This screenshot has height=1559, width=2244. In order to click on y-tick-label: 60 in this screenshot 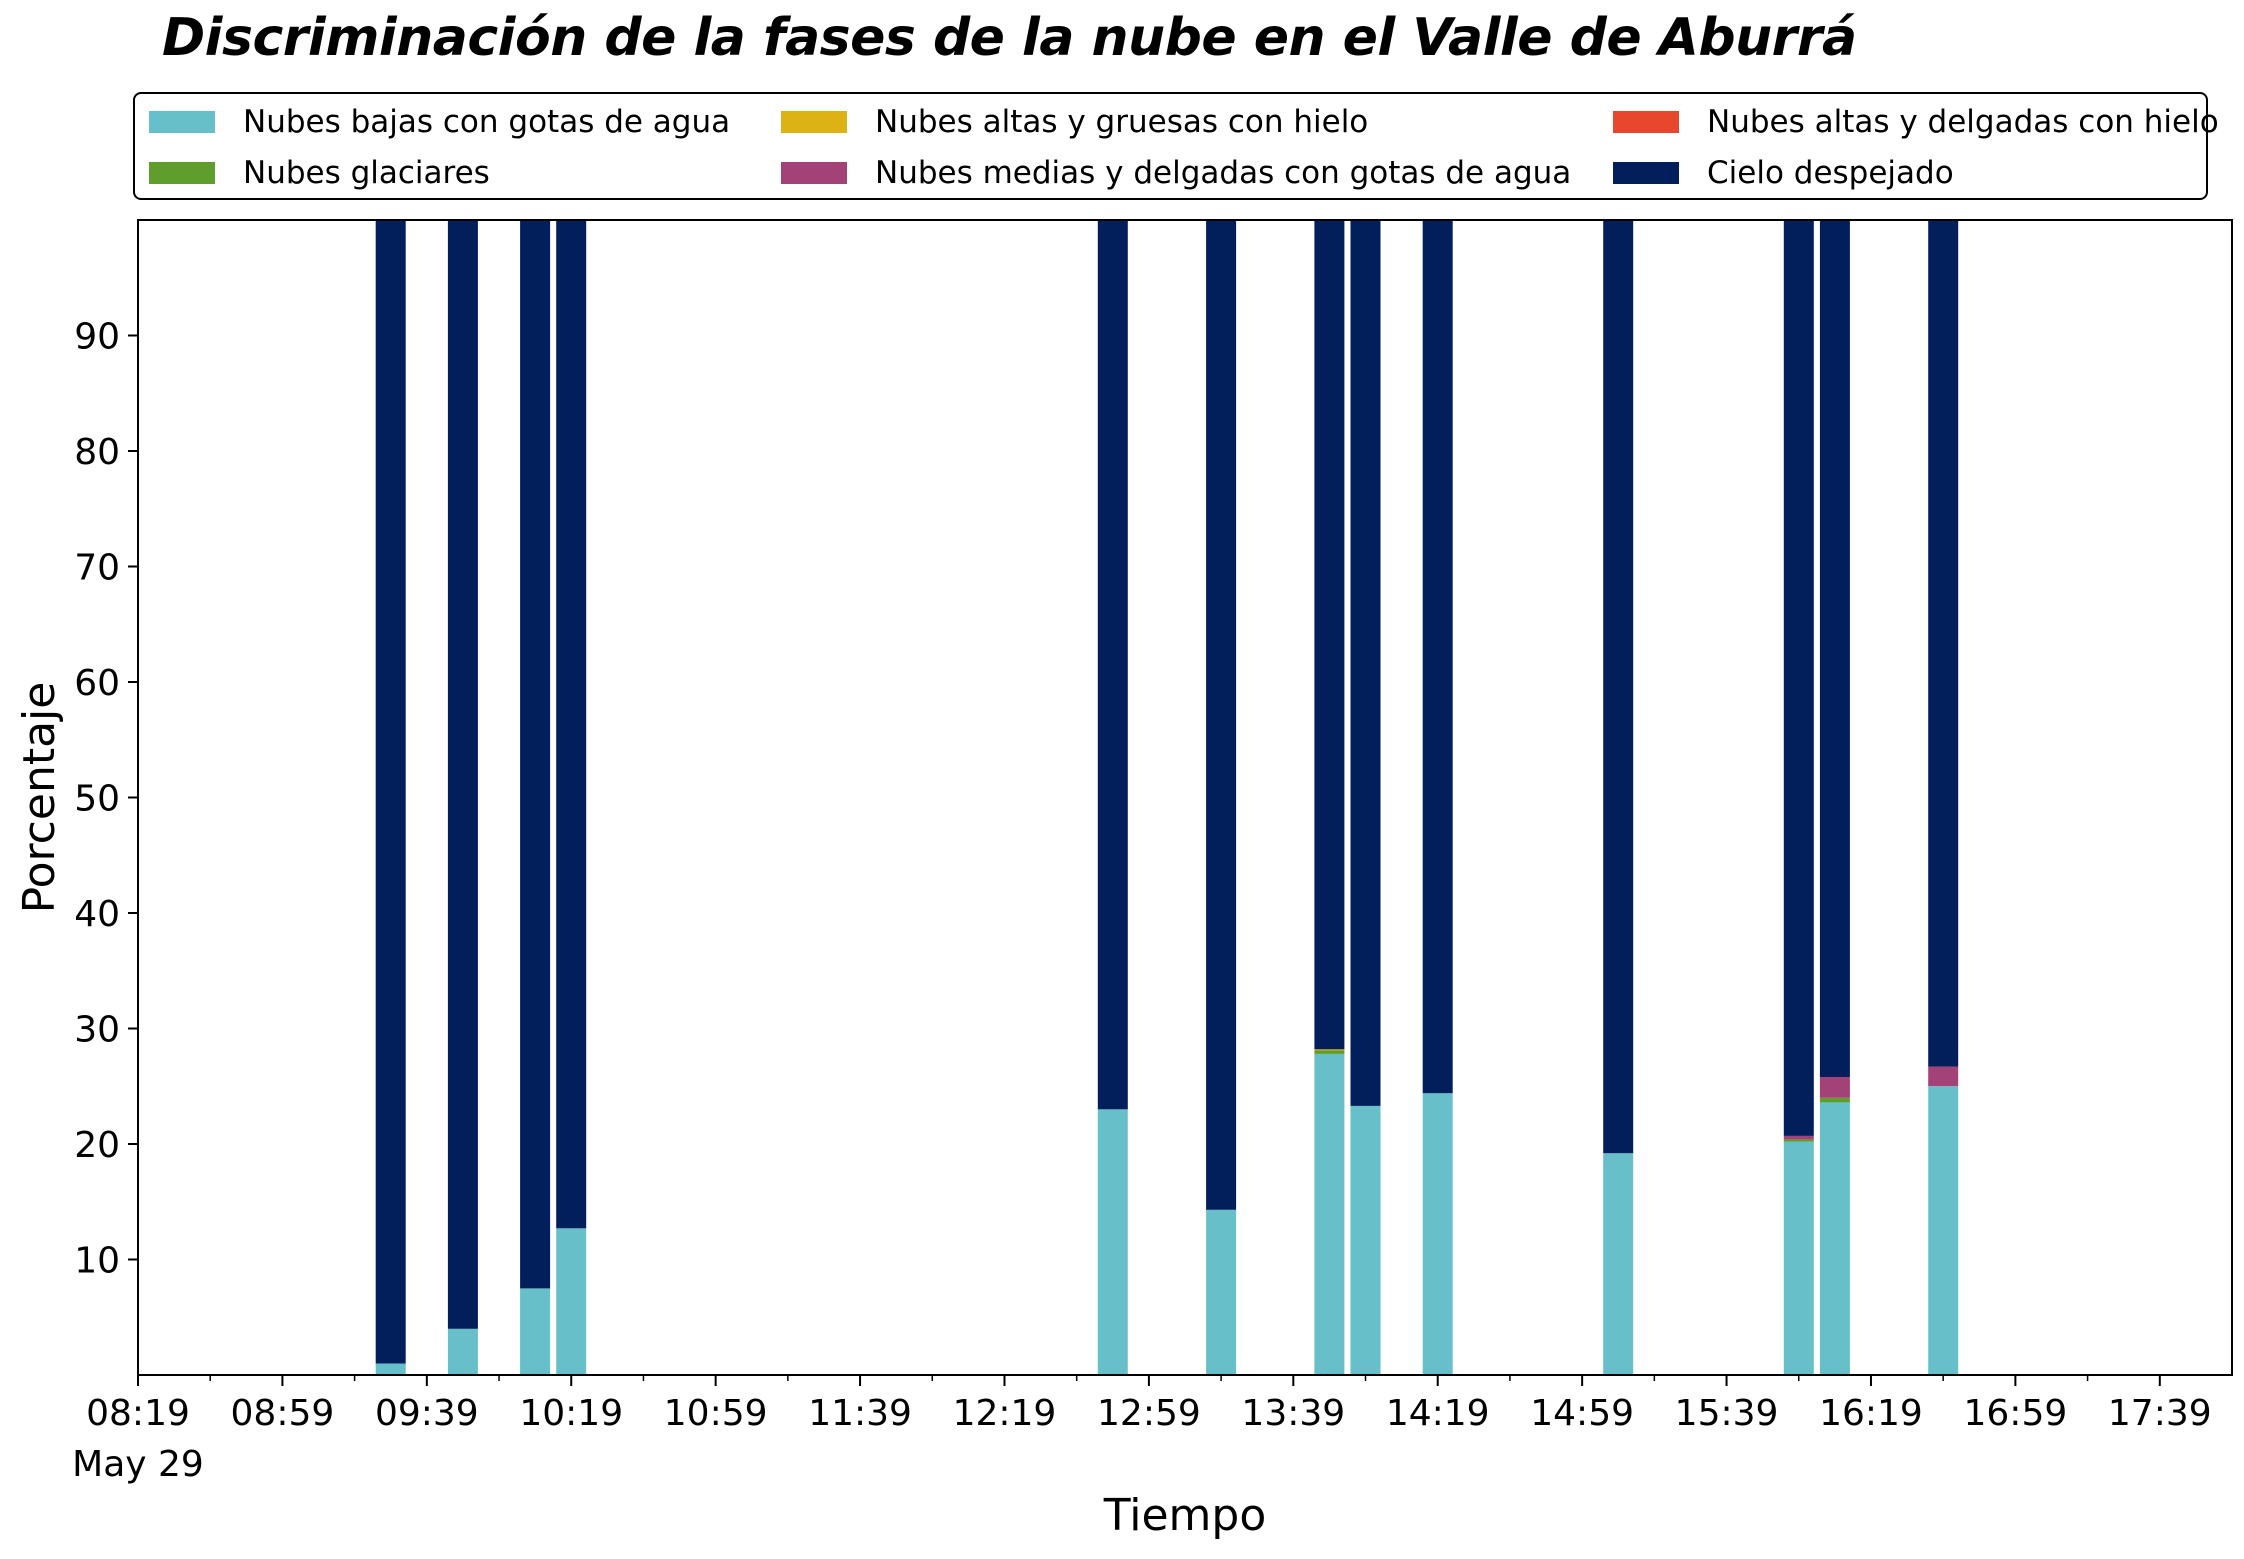, I will do `click(97, 683)`.